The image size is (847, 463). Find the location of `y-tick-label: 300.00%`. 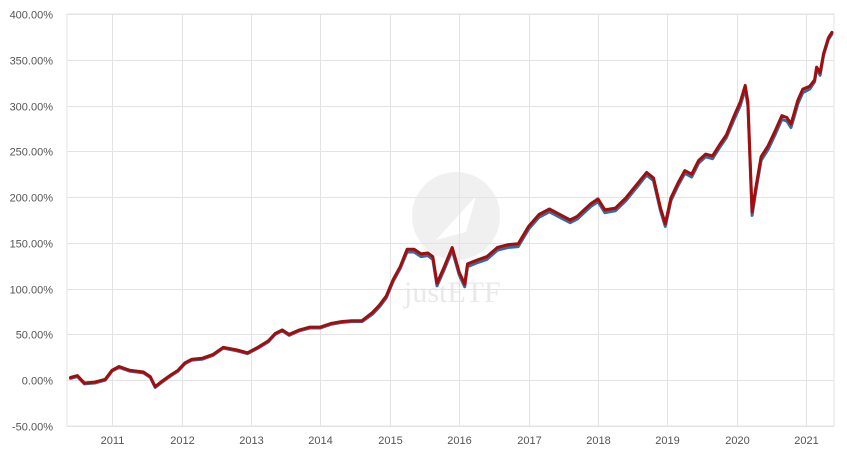

y-tick-label: 300.00% is located at coordinates (32, 108).